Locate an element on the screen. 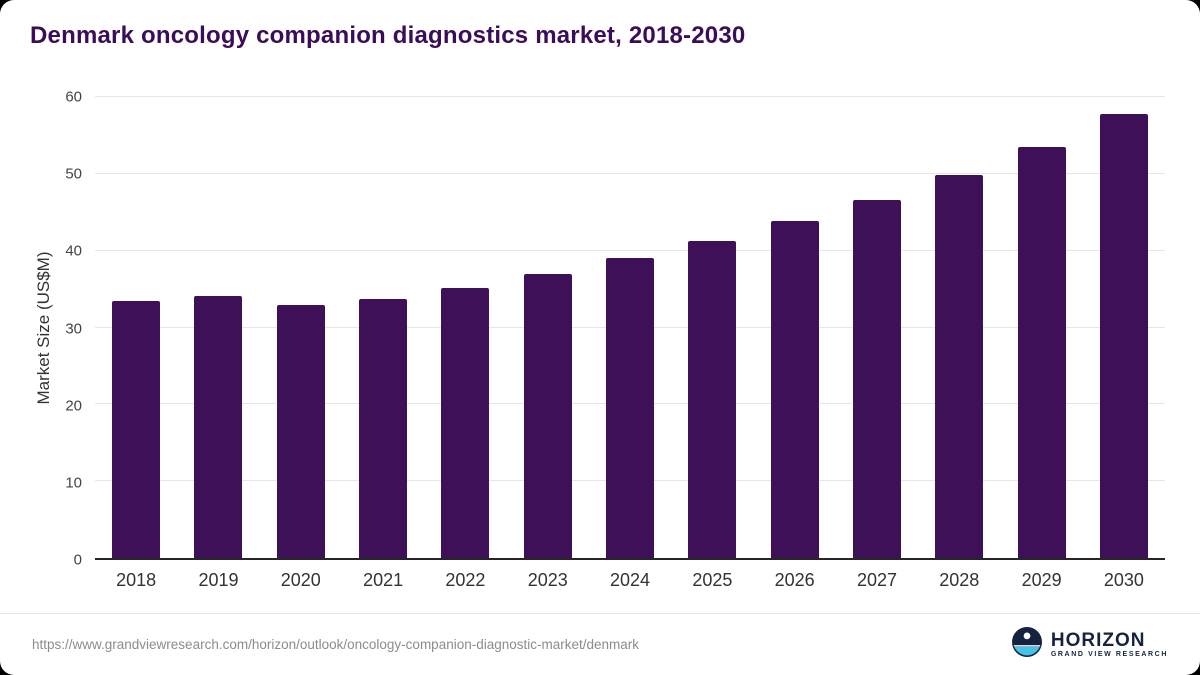 This screenshot has height=675, width=1200. x-tick-label: 2027 is located at coordinates (876, 580).